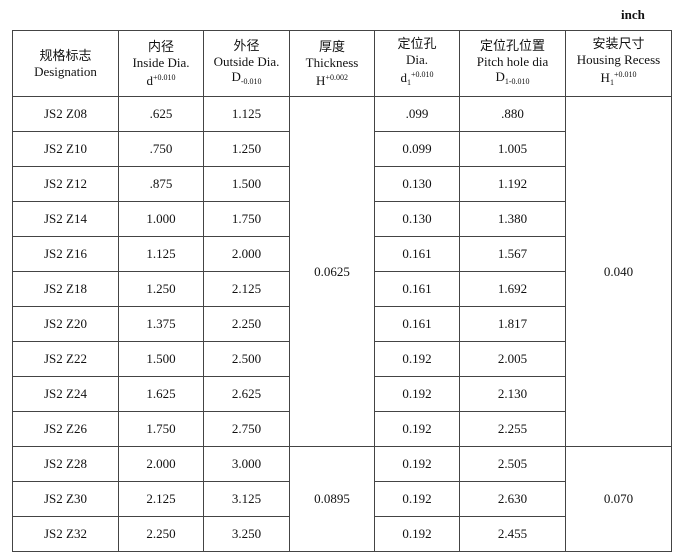 This screenshot has width=680, height=558. What do you see at coordinates (246, 149) in the screenshot?
I see `outside-dia-cell: 1.250` at bounding box center [246, 149].